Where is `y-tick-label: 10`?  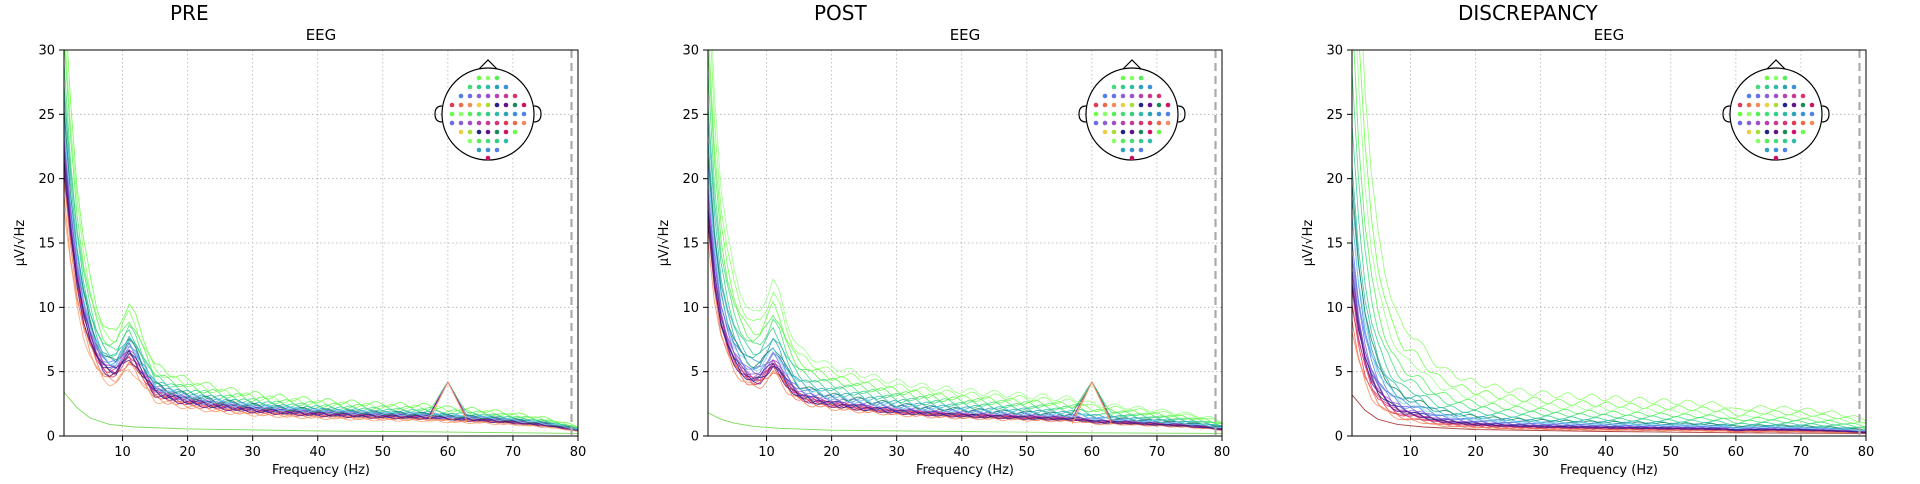
y-tick-label: 10 is located at coordinates (1334, 308).